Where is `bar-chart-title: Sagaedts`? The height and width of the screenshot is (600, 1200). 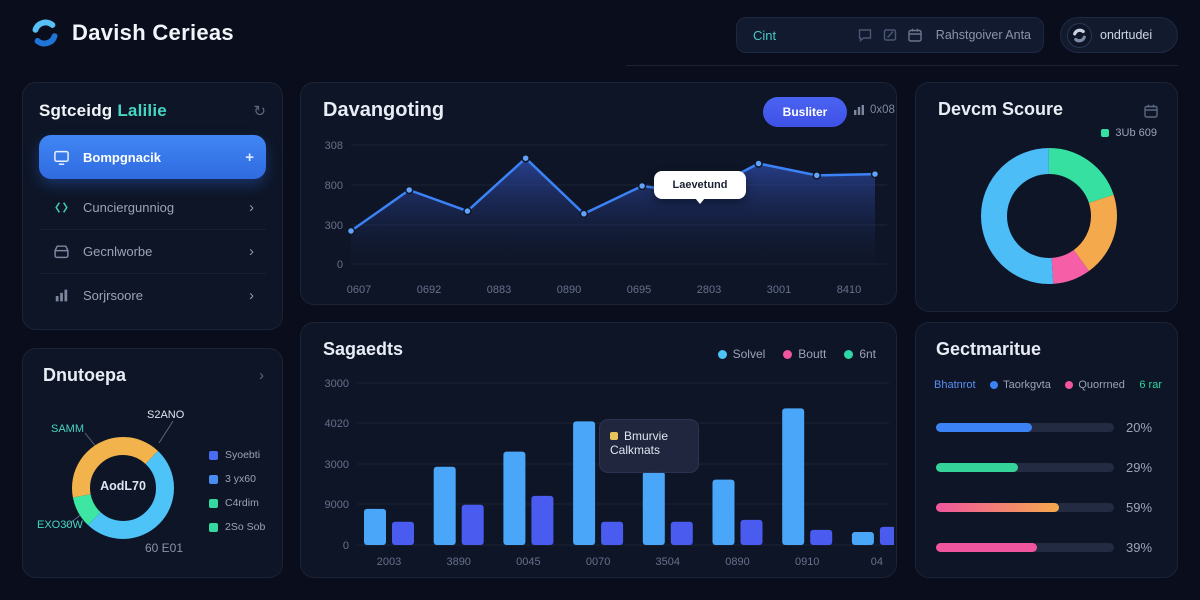
bar-chart-title: Sagaedts is located at coordinates (363, 349).